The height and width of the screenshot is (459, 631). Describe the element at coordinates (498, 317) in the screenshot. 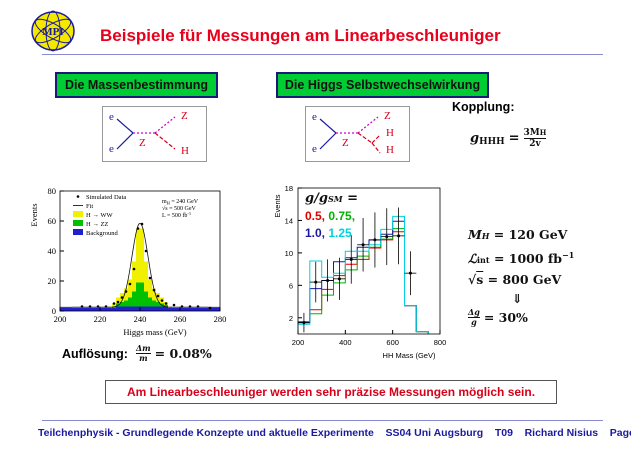

I see `param-delta-g: Δg g = 30%` at that location.